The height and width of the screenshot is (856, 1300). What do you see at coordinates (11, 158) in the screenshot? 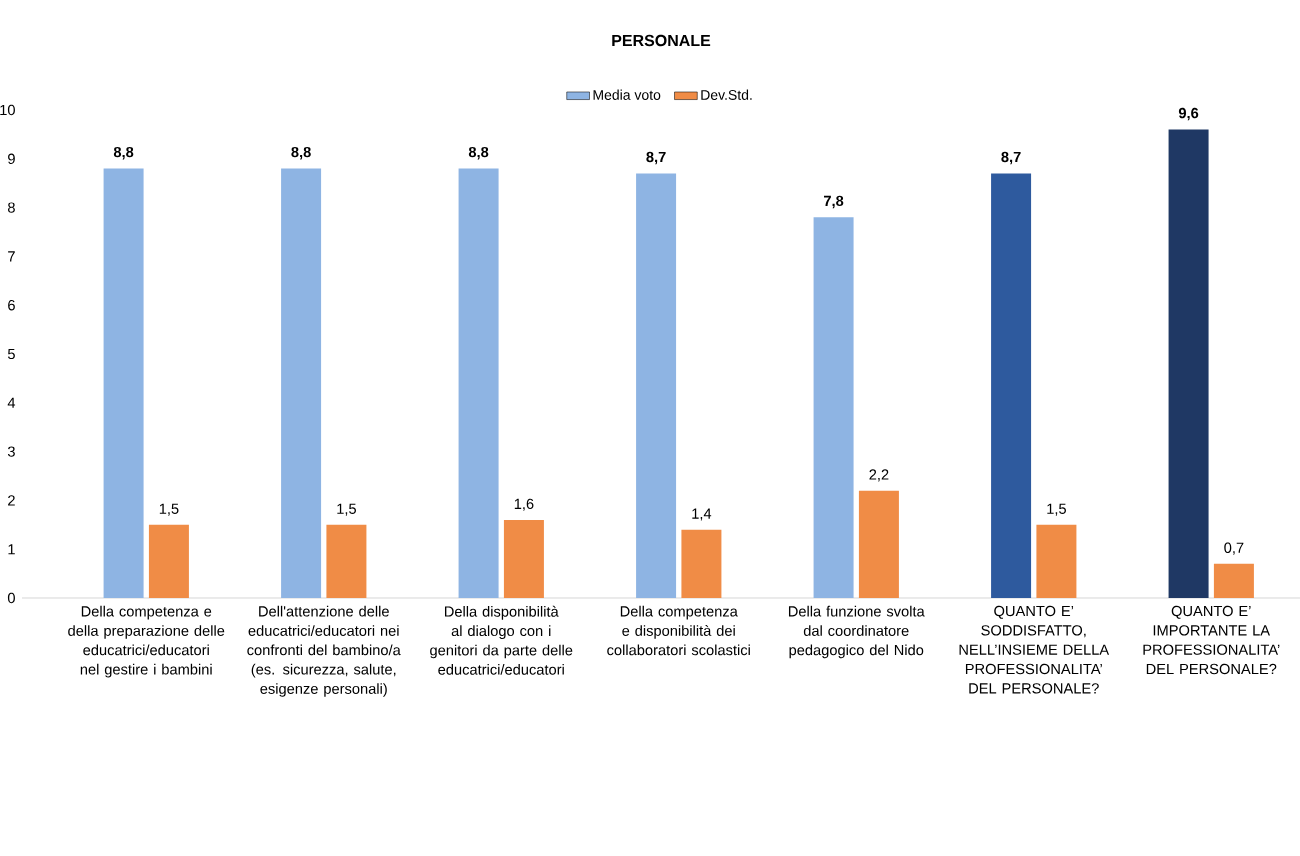
I see `y-tick-label: 9` at bounding box center [11, 158].